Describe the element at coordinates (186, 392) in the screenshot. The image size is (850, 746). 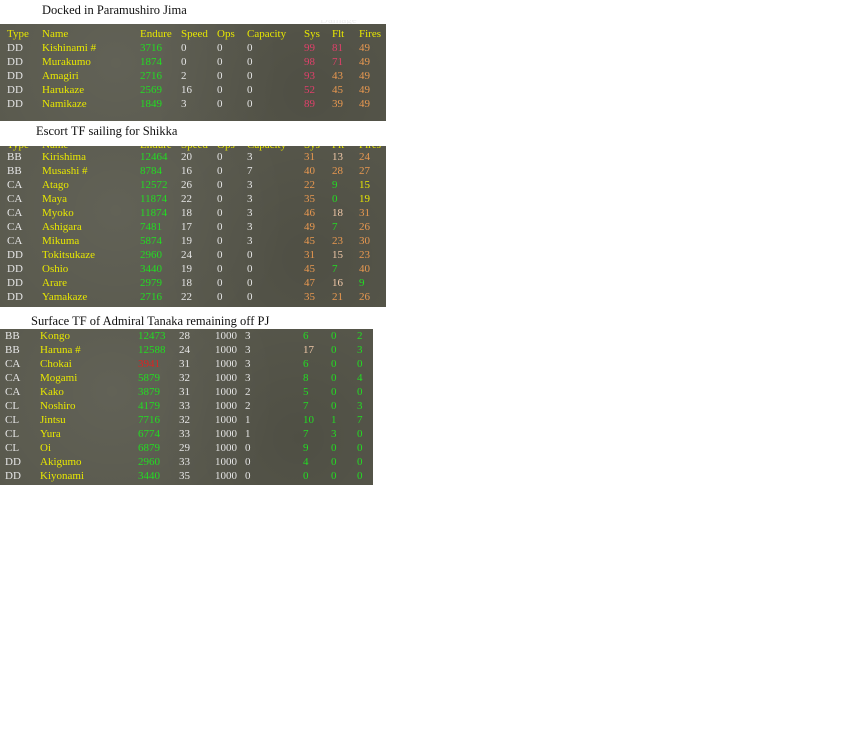
I see `ship-row: CA Kako 3879 31 1000 2 5 0 0` at that location.